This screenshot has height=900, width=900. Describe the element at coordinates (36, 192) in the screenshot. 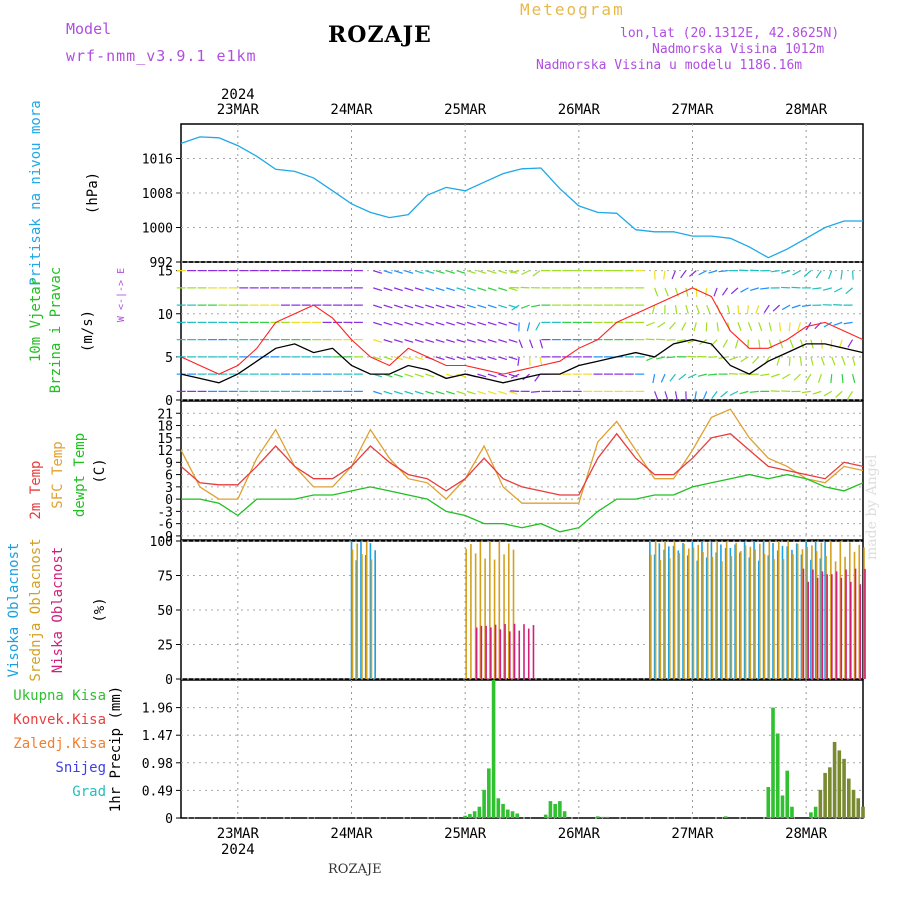

I see `pressure-axis-label: Pritisak na nivou mora` at that location.